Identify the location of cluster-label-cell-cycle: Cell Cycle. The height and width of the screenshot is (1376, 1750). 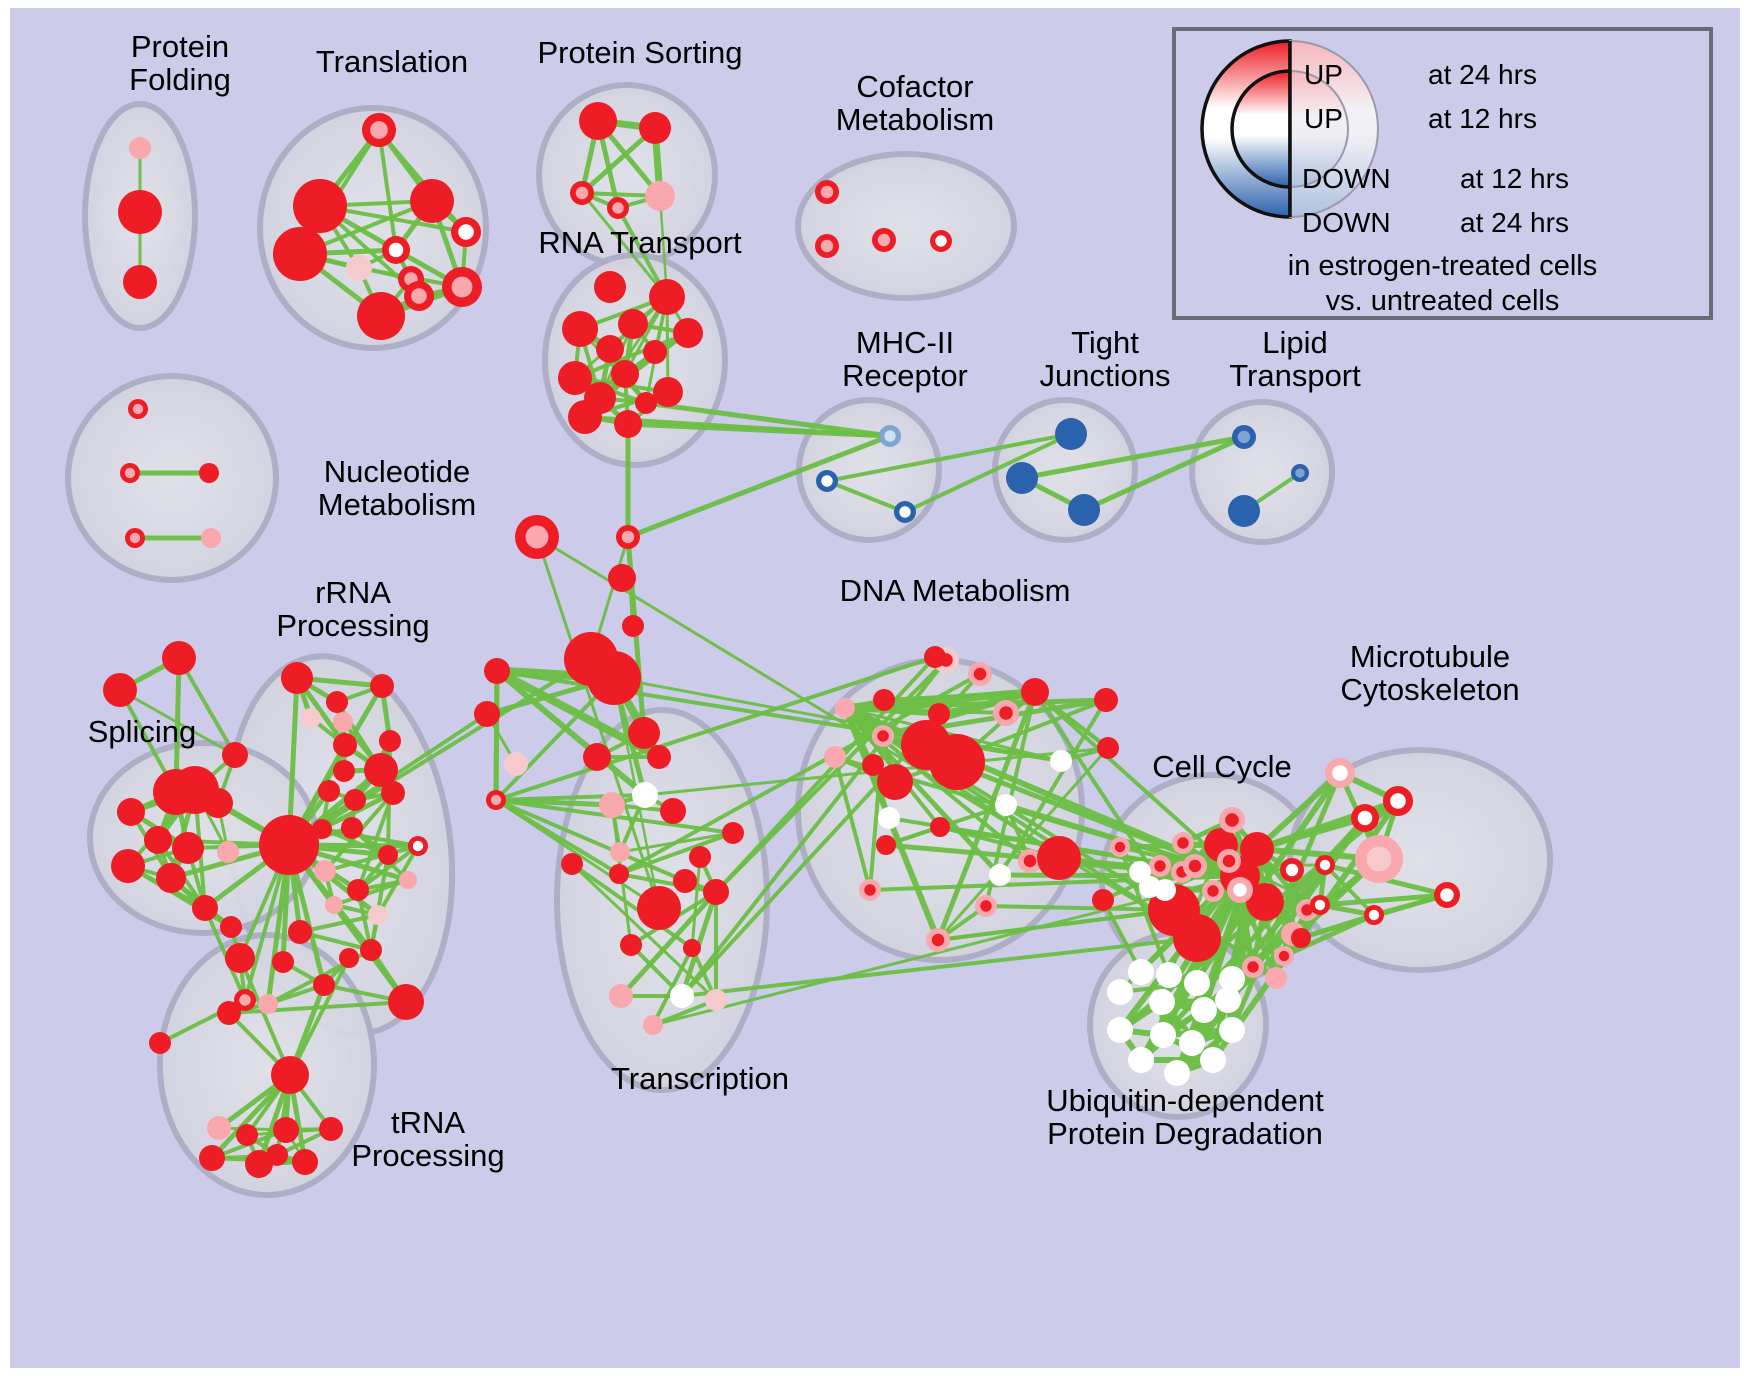
(1222, 766).